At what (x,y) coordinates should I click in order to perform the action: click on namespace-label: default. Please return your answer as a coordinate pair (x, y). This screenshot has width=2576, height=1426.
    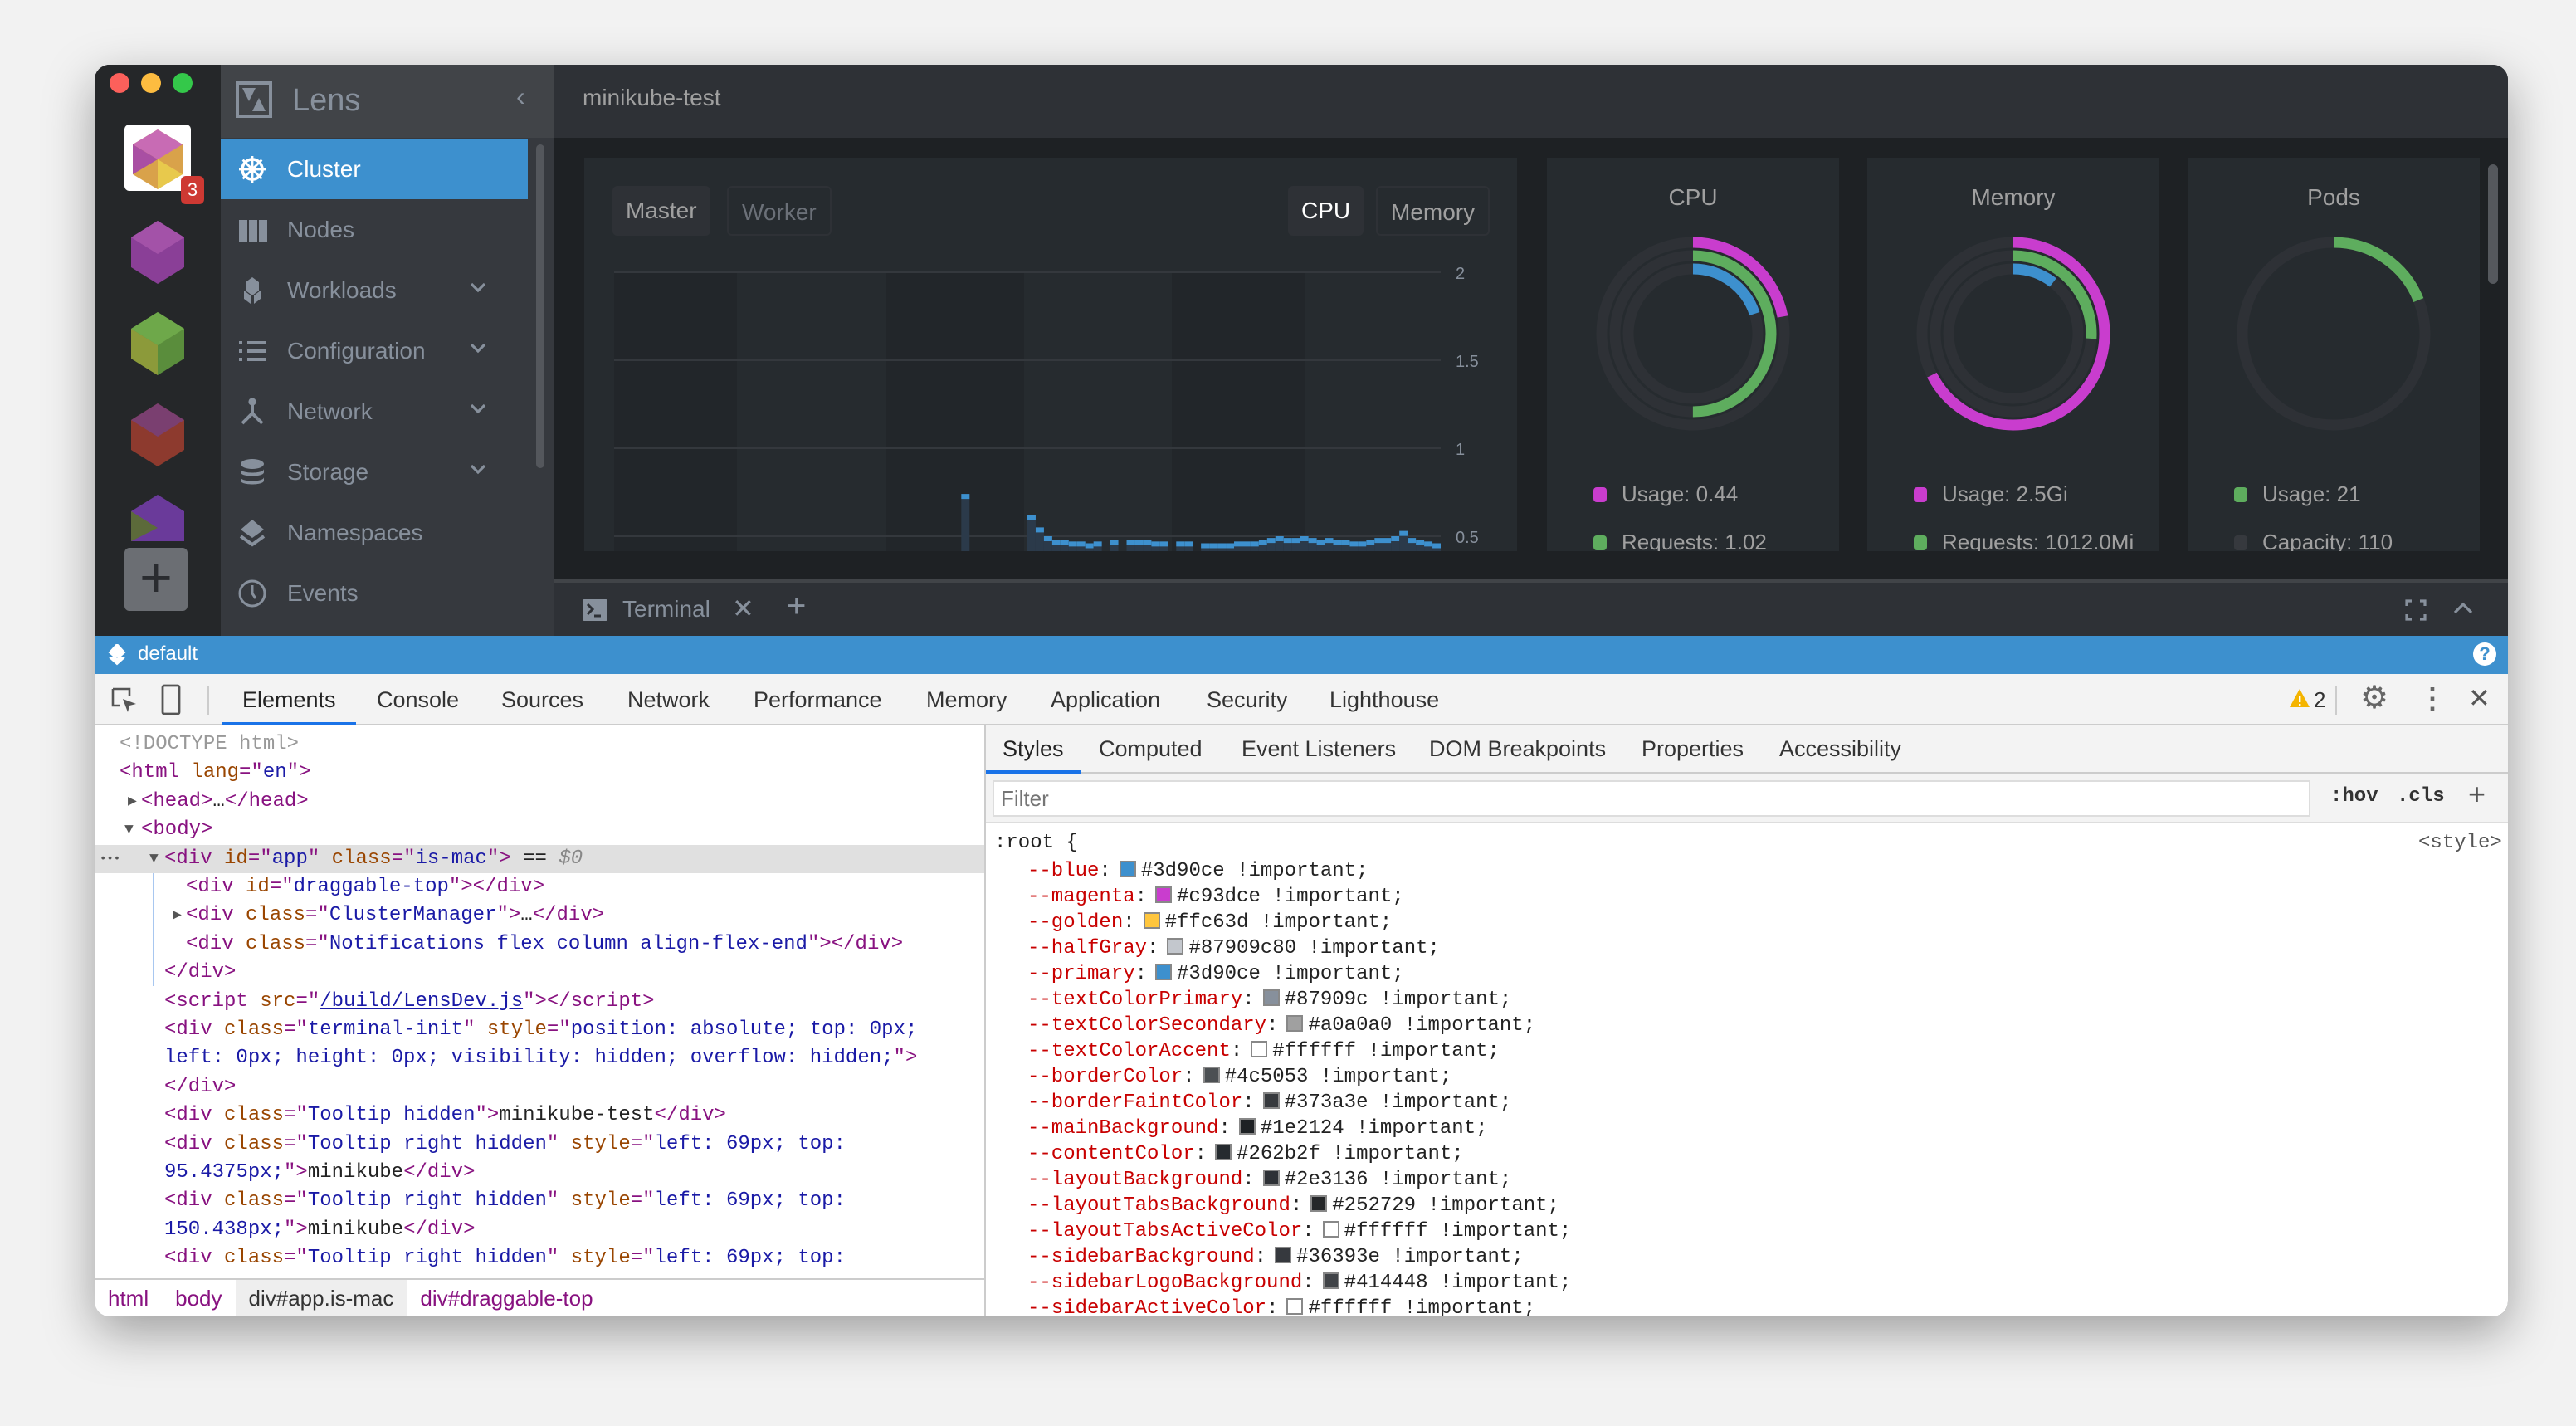
    Looking at the image, I should click on (168, 653).